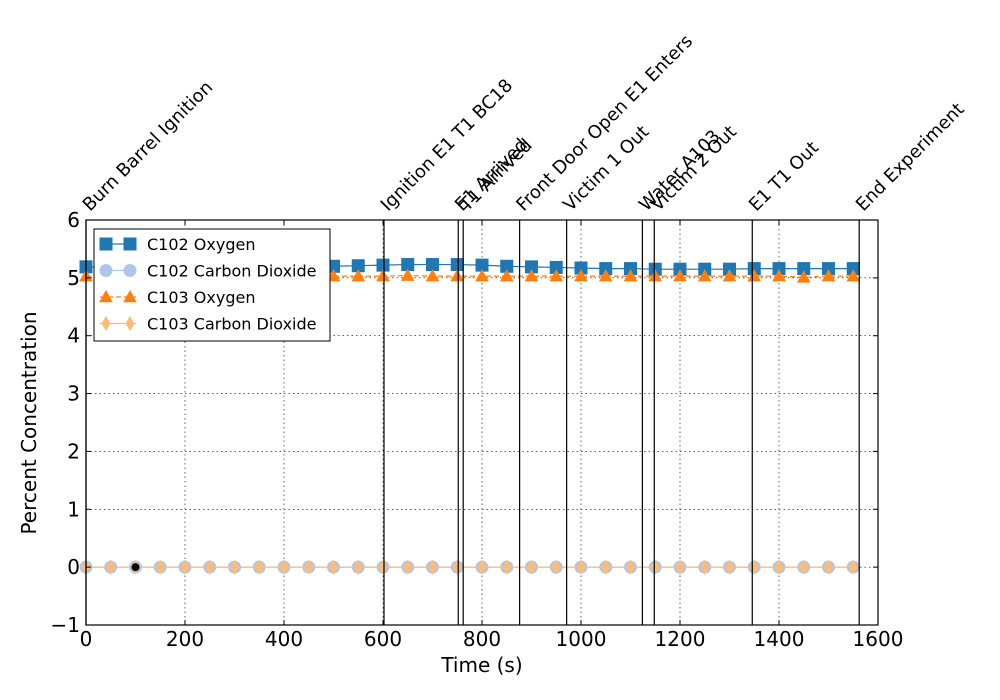  Describe the element at coordinates (784, 176) in the screenshot. I see `event-label: E1 T1 Out` at that location.